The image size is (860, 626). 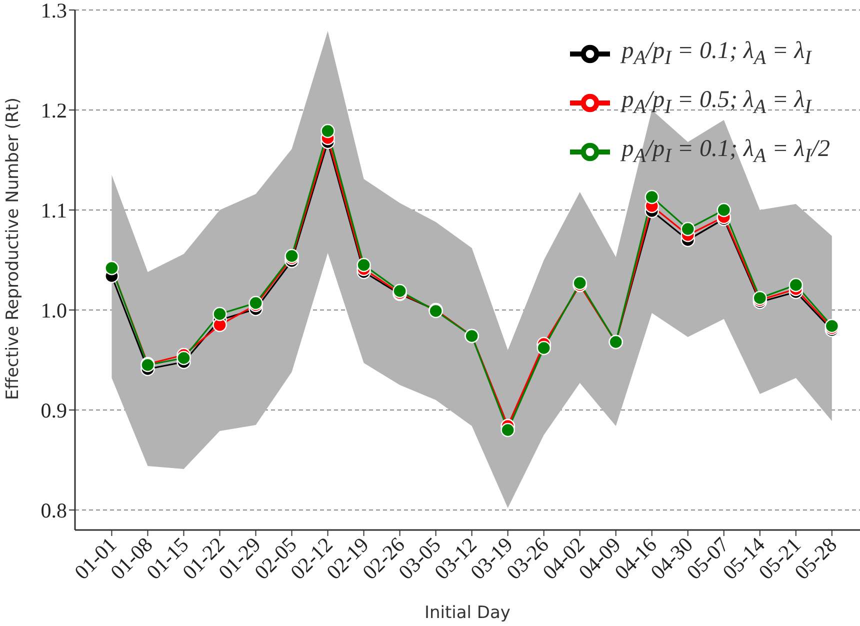 I want to click on y-tick-label: 1.2, so click(x=53, y=110).